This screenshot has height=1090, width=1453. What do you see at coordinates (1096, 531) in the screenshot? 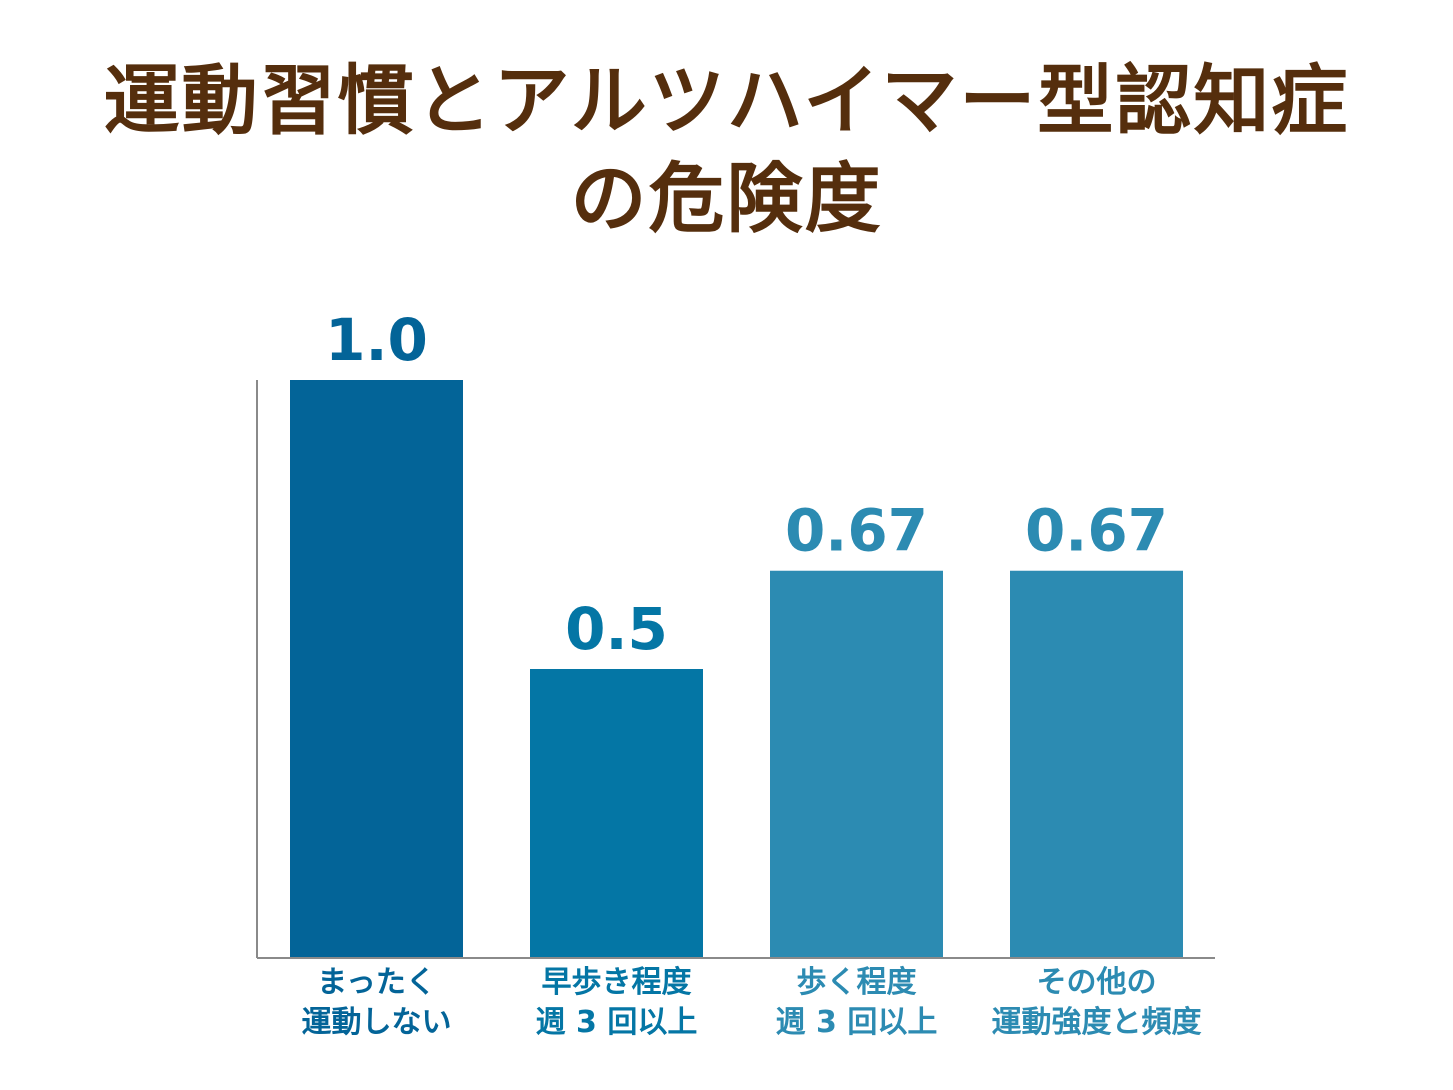
I see `value-label-4: 0.67` at bounding box center [1096, 531].